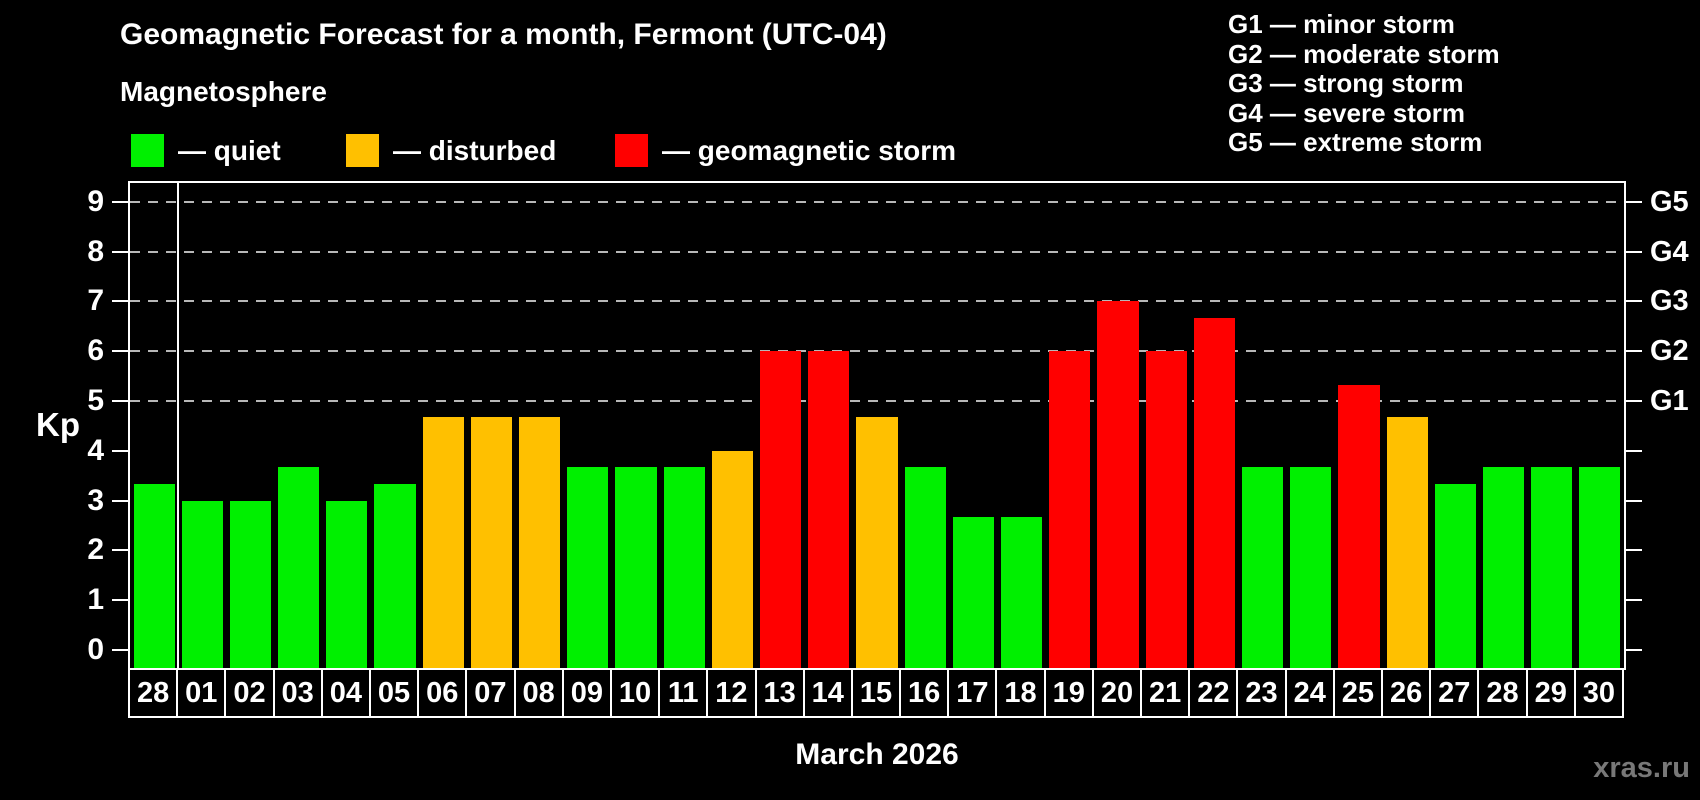 Image resolution: width=1700 pixels, height=800 pixels. What do you see at coordinates (201, 693) in the screenshot?
I see `date-label-1-01: 01` at bounding box center [201, 693].